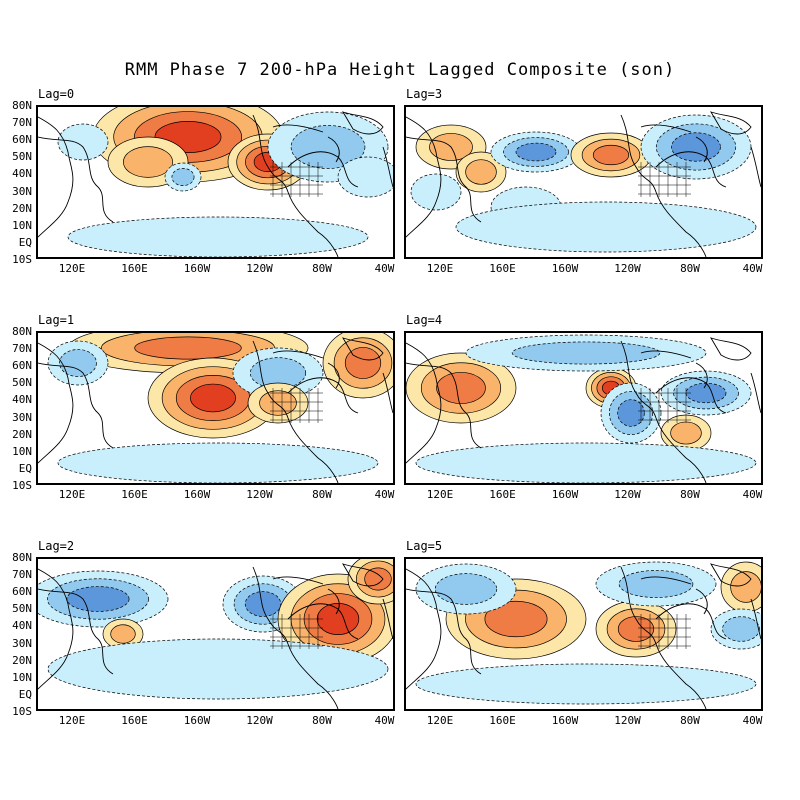 The width and height of the screenshot is (800, 800). What do you see at coordinates (215, 182) in the screenshot?
I see `map-panel-lag0` at bounding box center [215, 182].